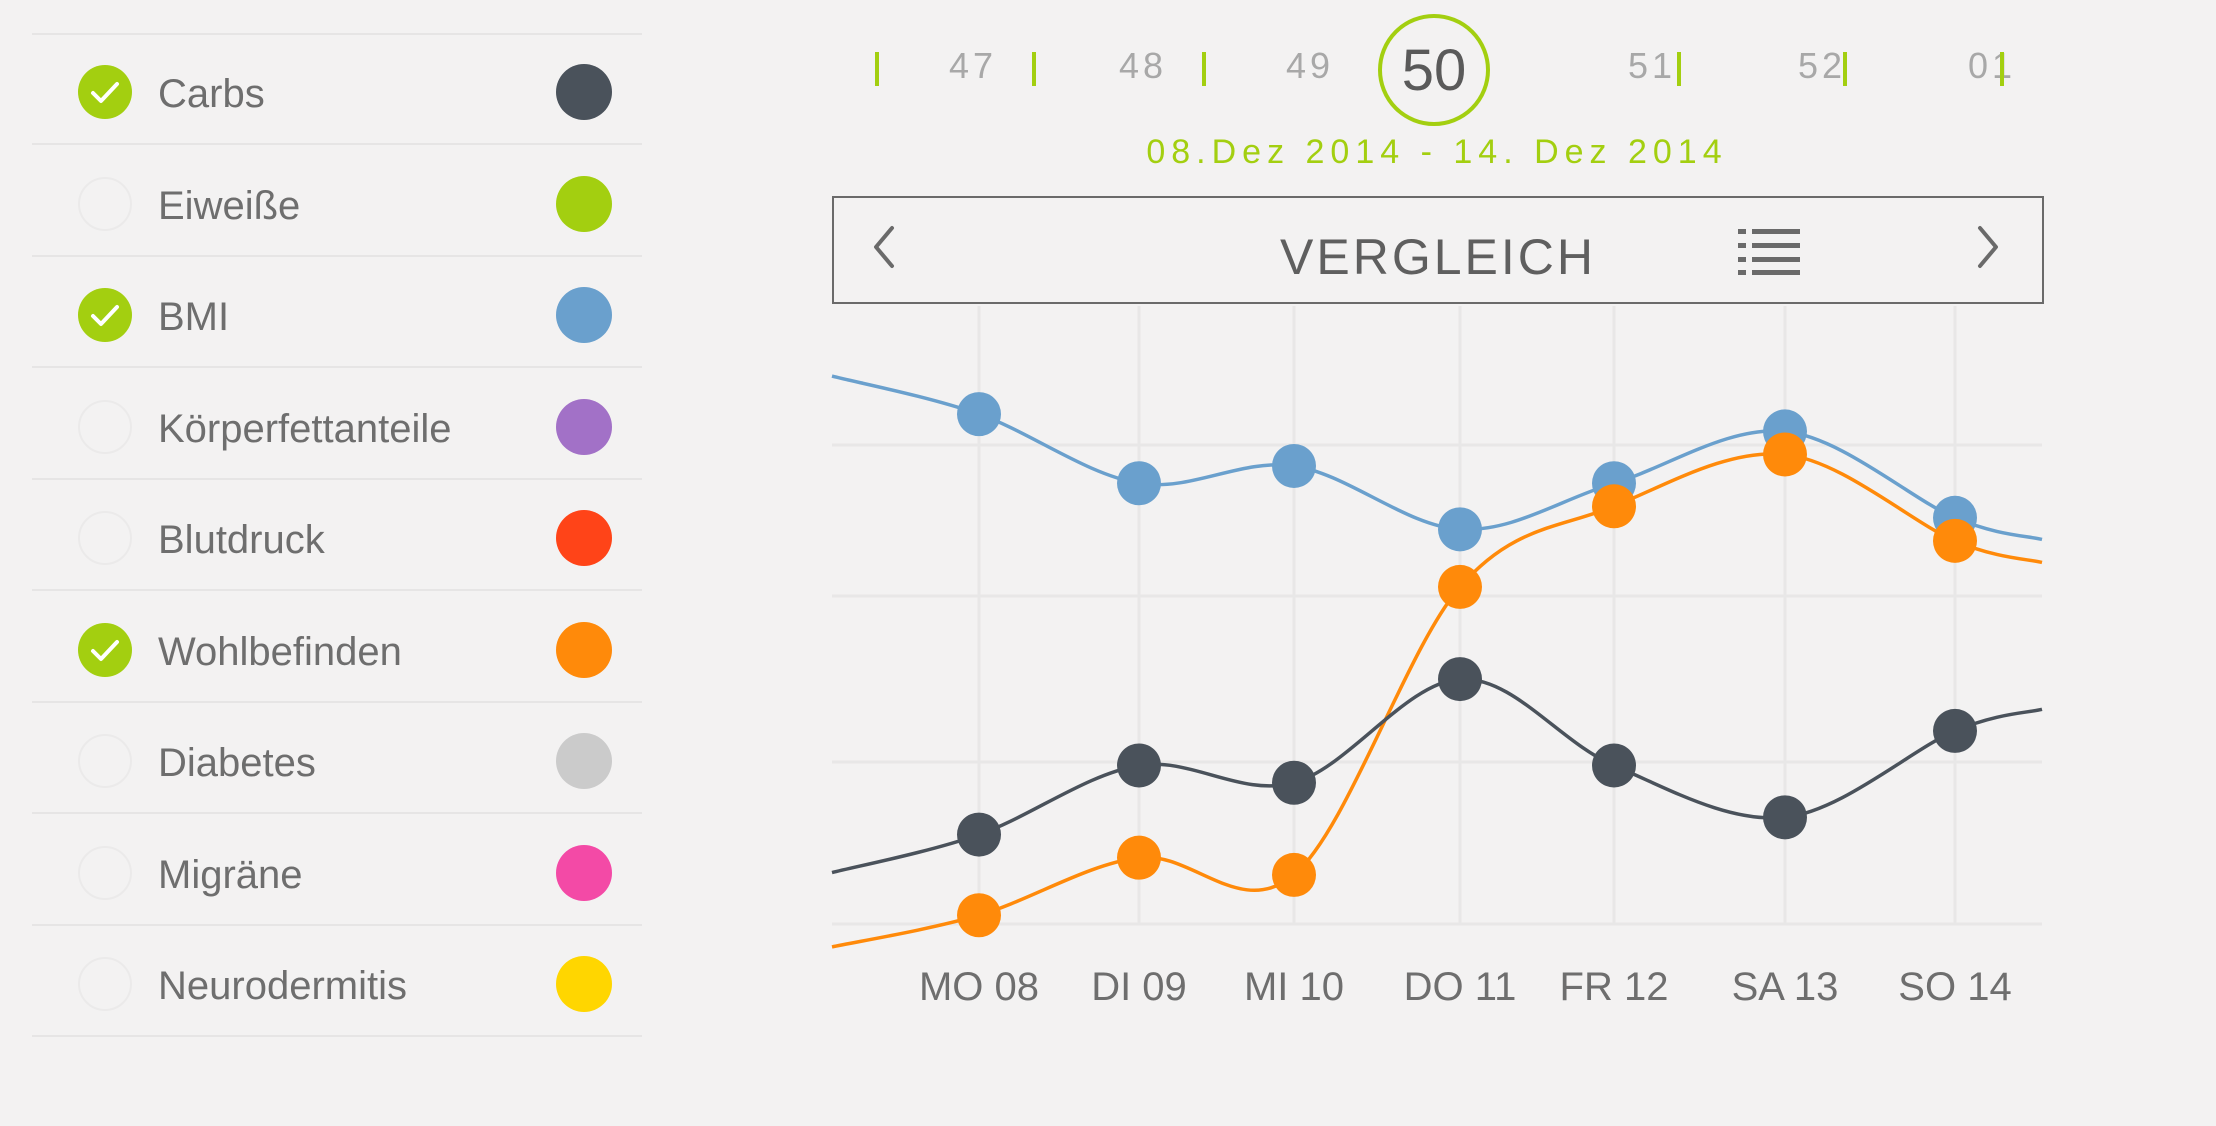 The image size is (2216, 1126). I want to click on category-label: Wohlbefinden, so click(280, 651).